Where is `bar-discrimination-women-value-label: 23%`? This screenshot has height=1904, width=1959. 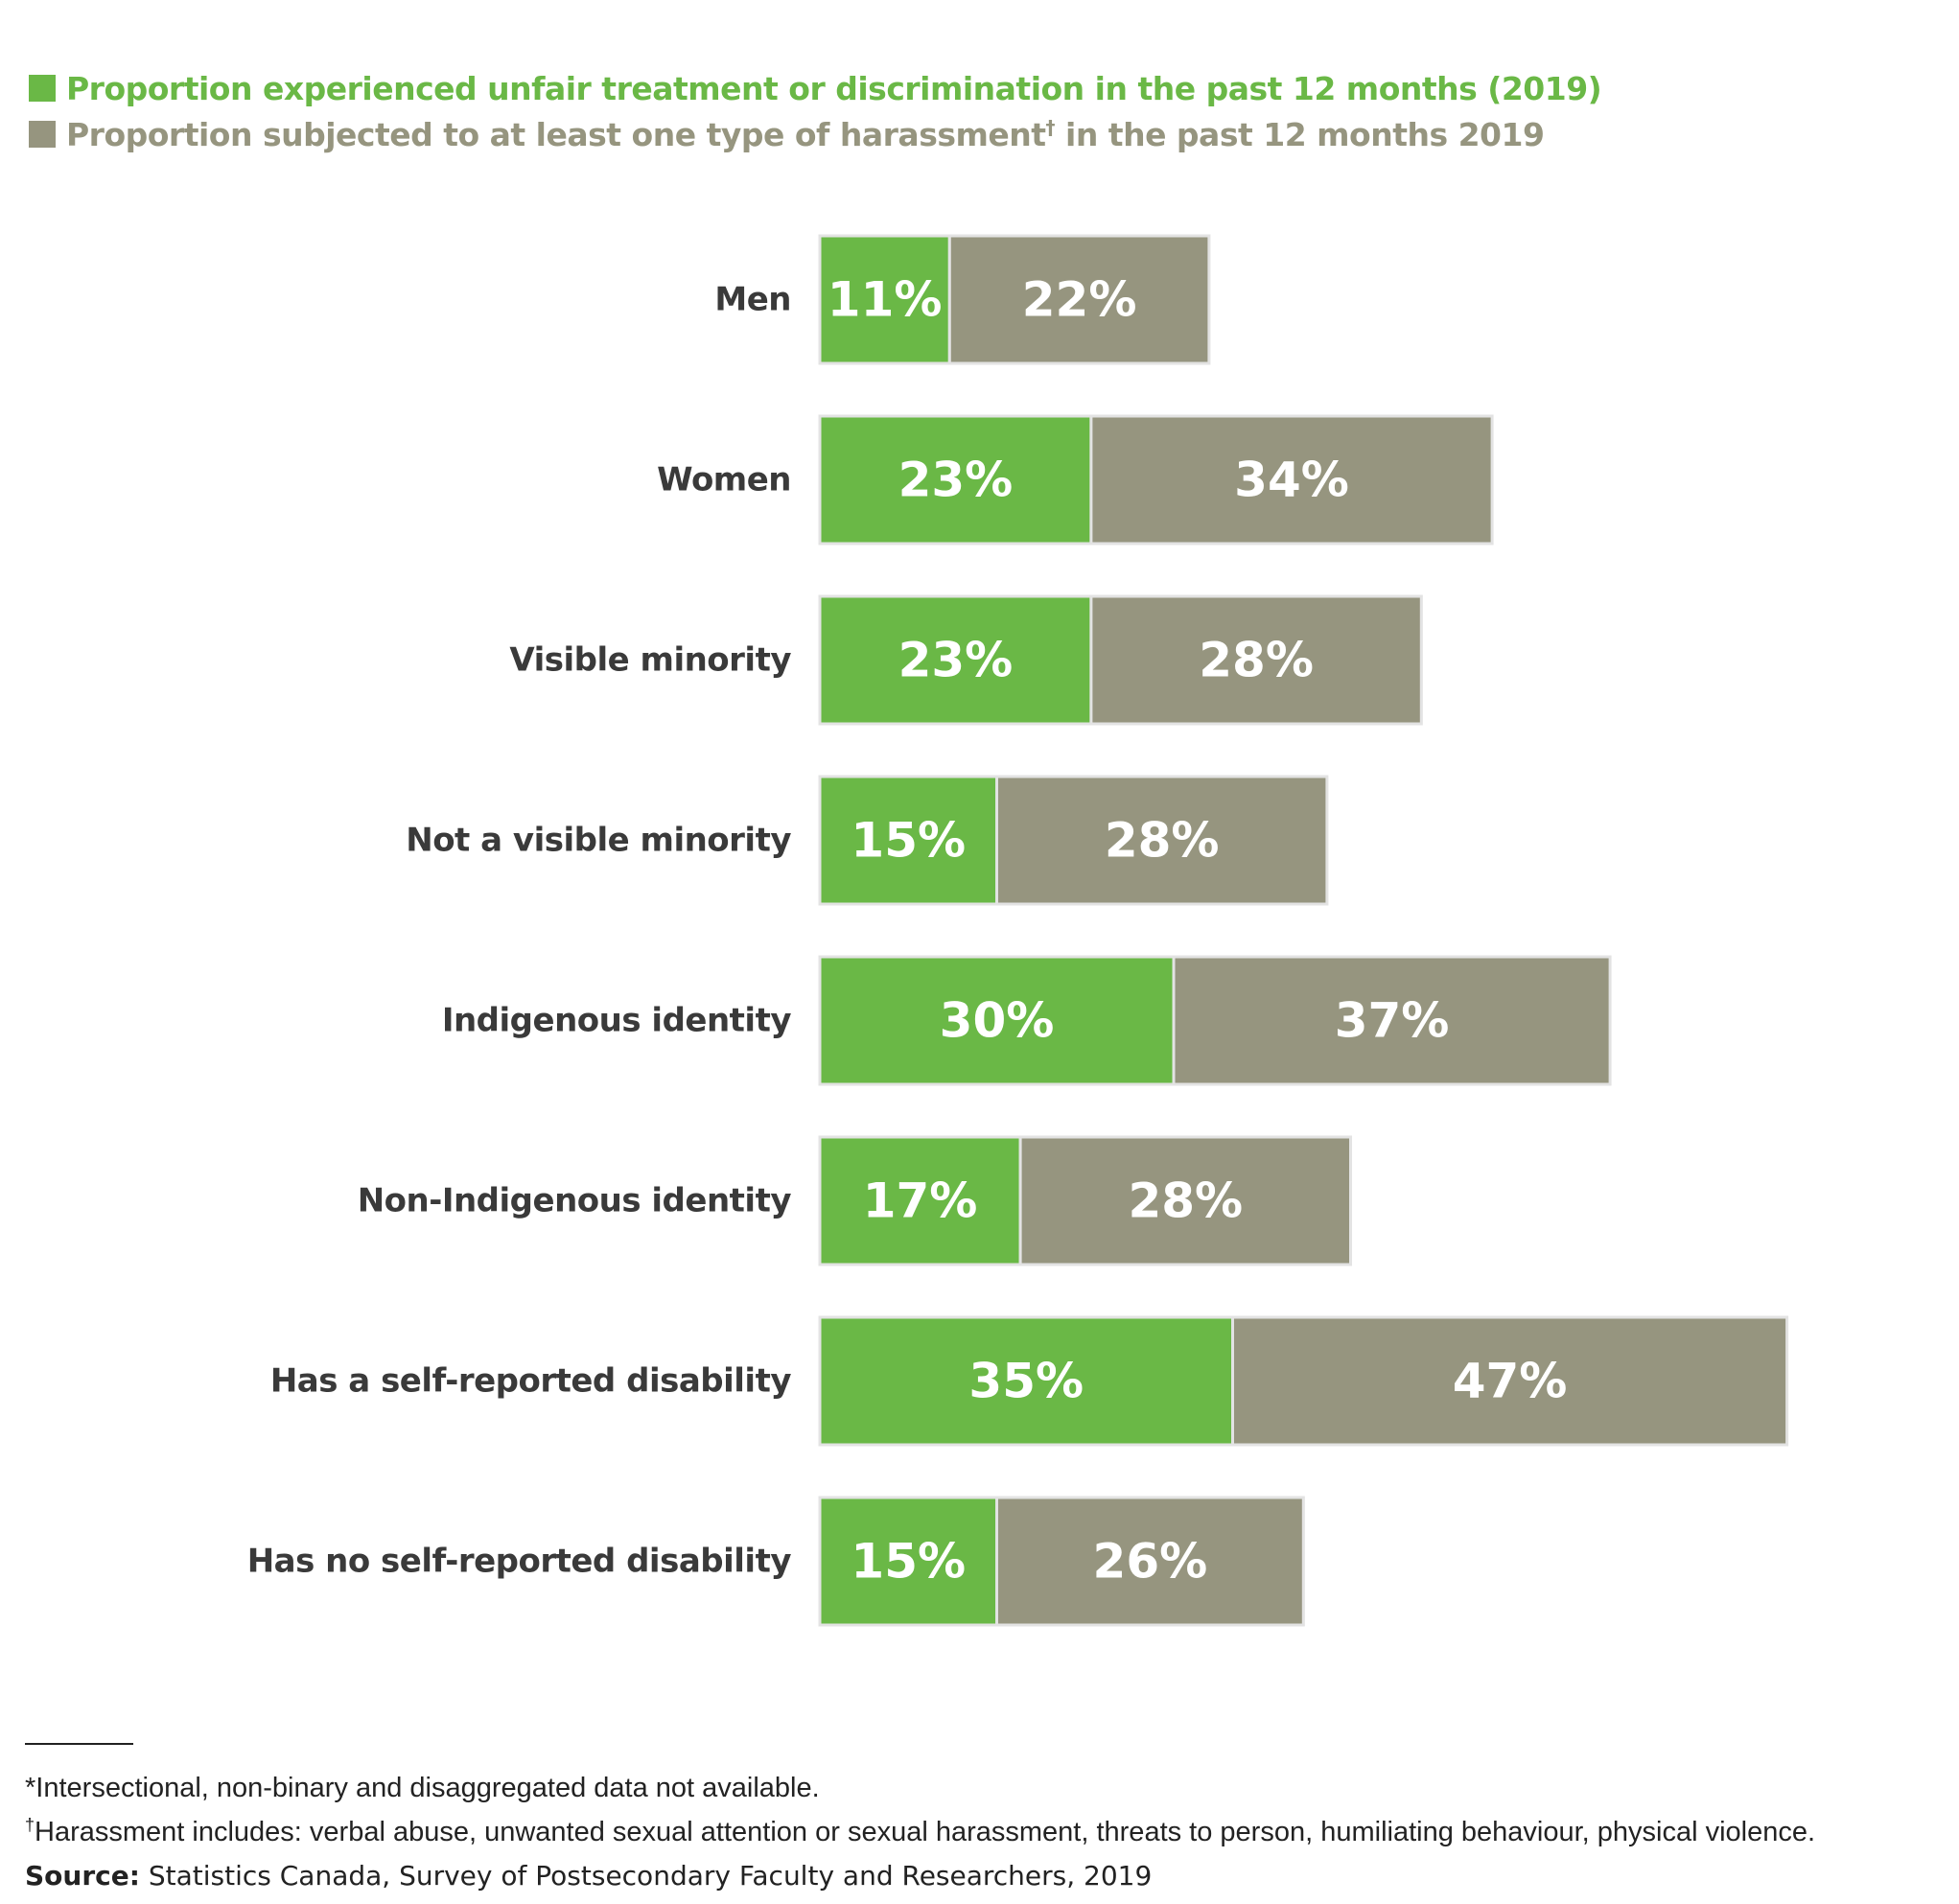
bar-discrimination-women-value-label: 23% is located at coordinates (956, 481).